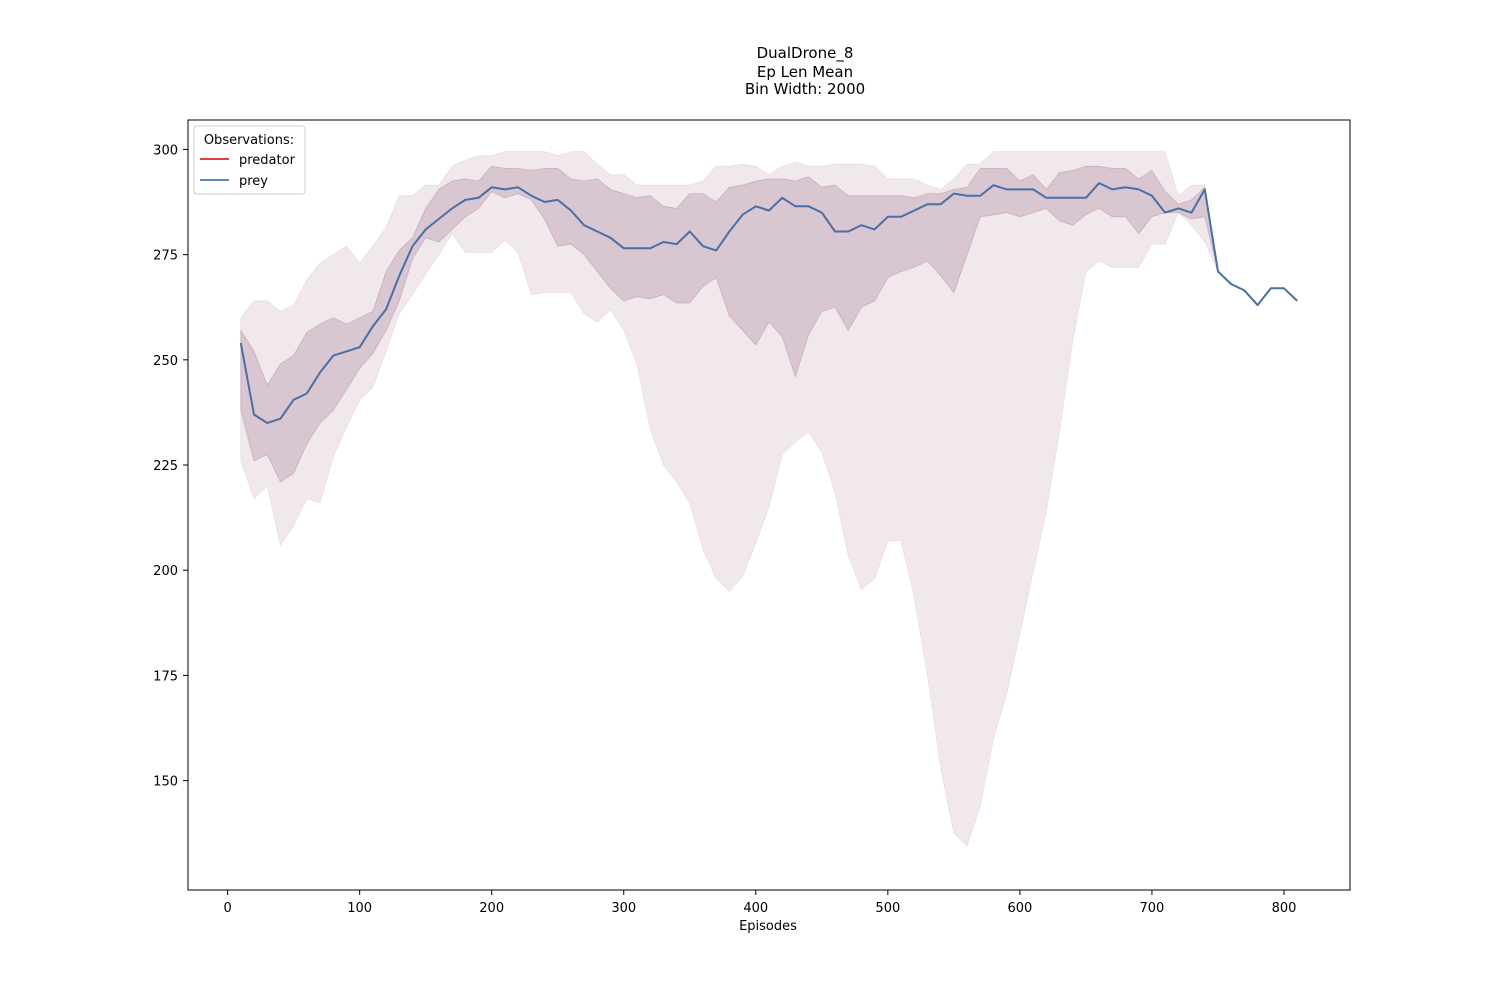 Image resolution: width=1500 pixels, height=1000 pixels. I want to click on y-tick-label: 150, so click(165, 782).